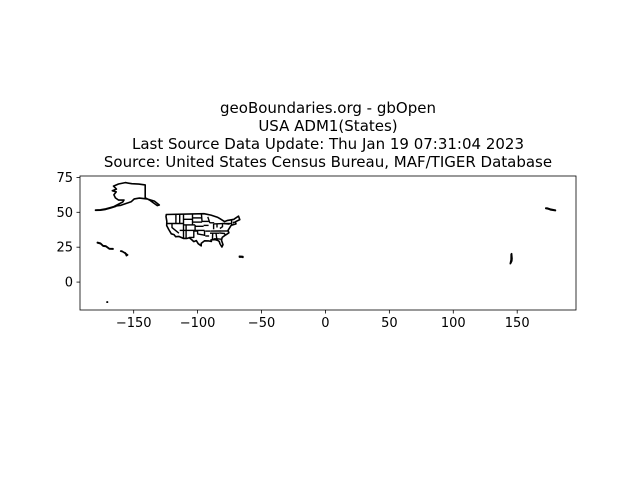  Describe the element at coordinates (198, 323) in the screenshot. I see `x-tick-label: −100` at that location.